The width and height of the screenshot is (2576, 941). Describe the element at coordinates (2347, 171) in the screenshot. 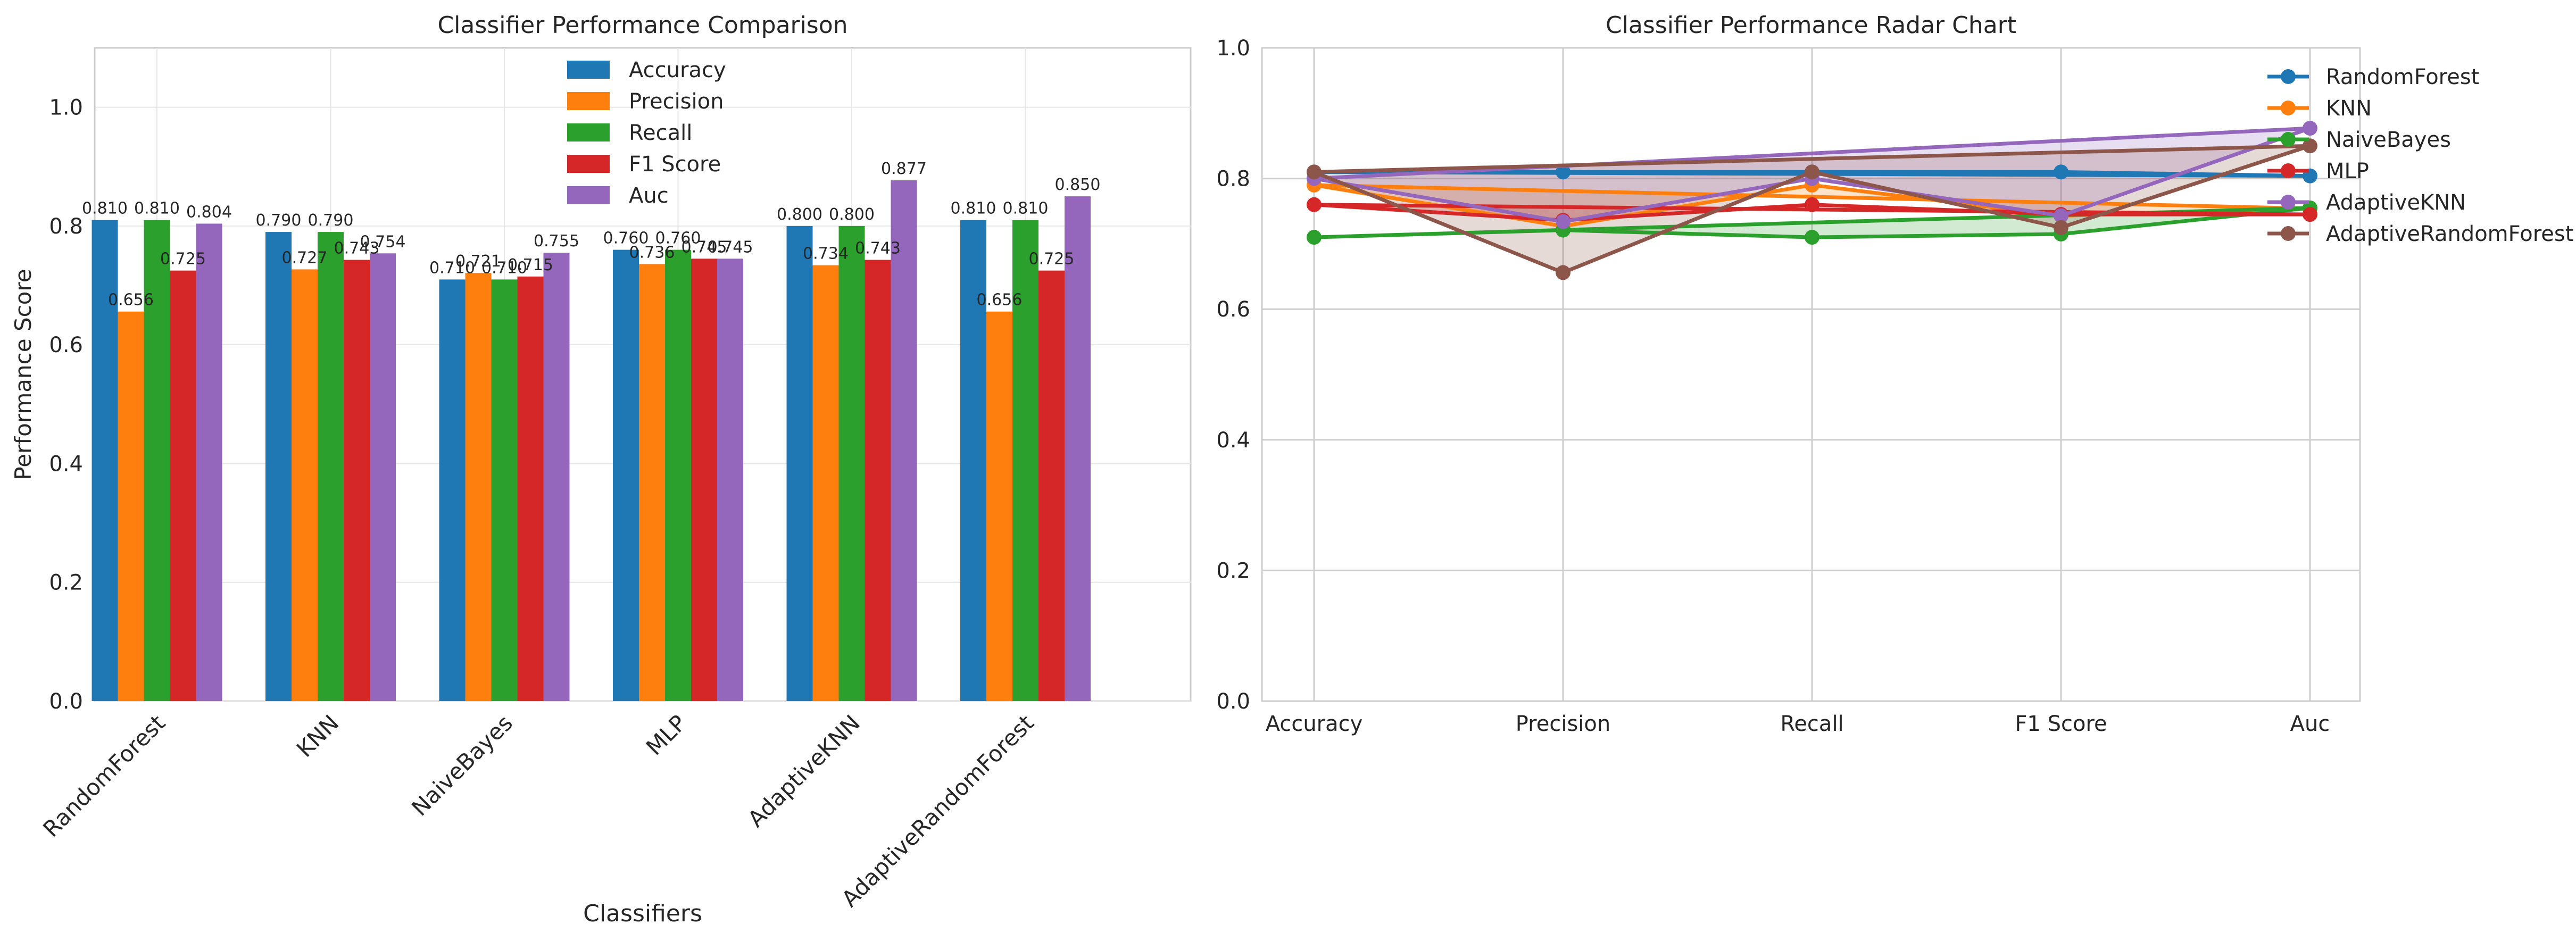

I see `radar-legend-label: MLP` at that location.